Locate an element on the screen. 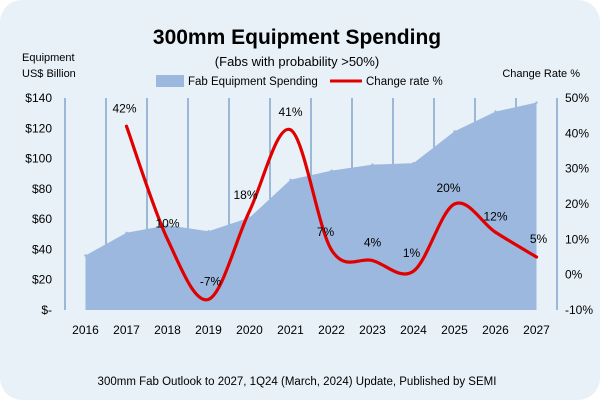 The width and height of the screenshot is (600, 400). data-label: 12% is located at coordinates (495, 216).